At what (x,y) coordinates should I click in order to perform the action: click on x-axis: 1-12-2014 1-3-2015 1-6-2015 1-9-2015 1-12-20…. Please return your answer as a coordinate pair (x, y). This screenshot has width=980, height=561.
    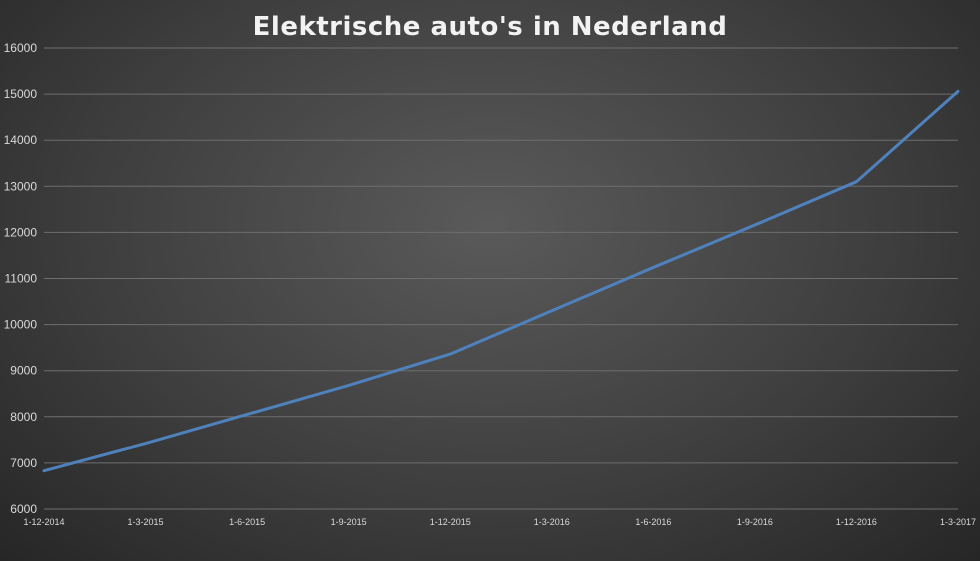
    Looking at the image, I should click on (499, 522).